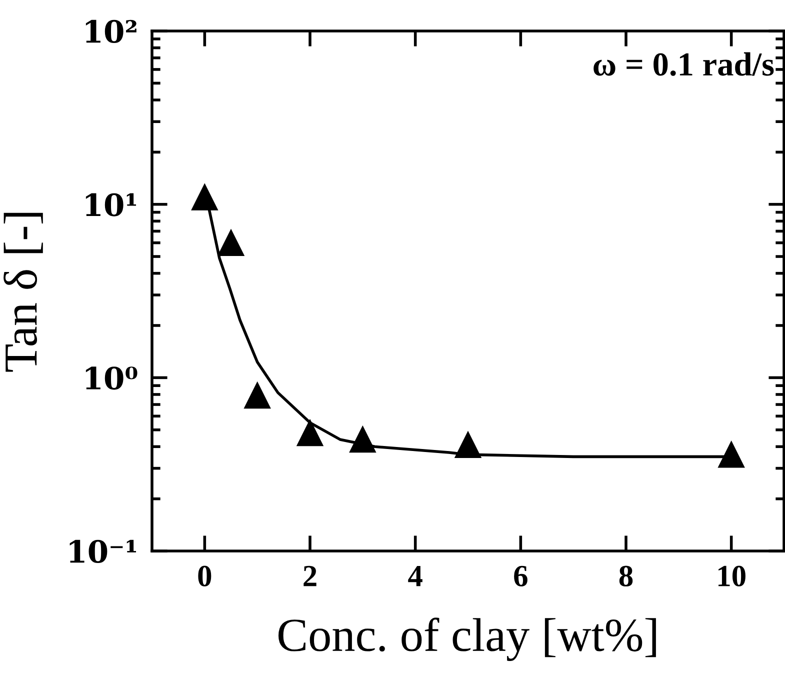  Describe the element at coordinates (684, 64) in the screenshot. I see `annotation: ω = 0.1 rad/s` at that location.